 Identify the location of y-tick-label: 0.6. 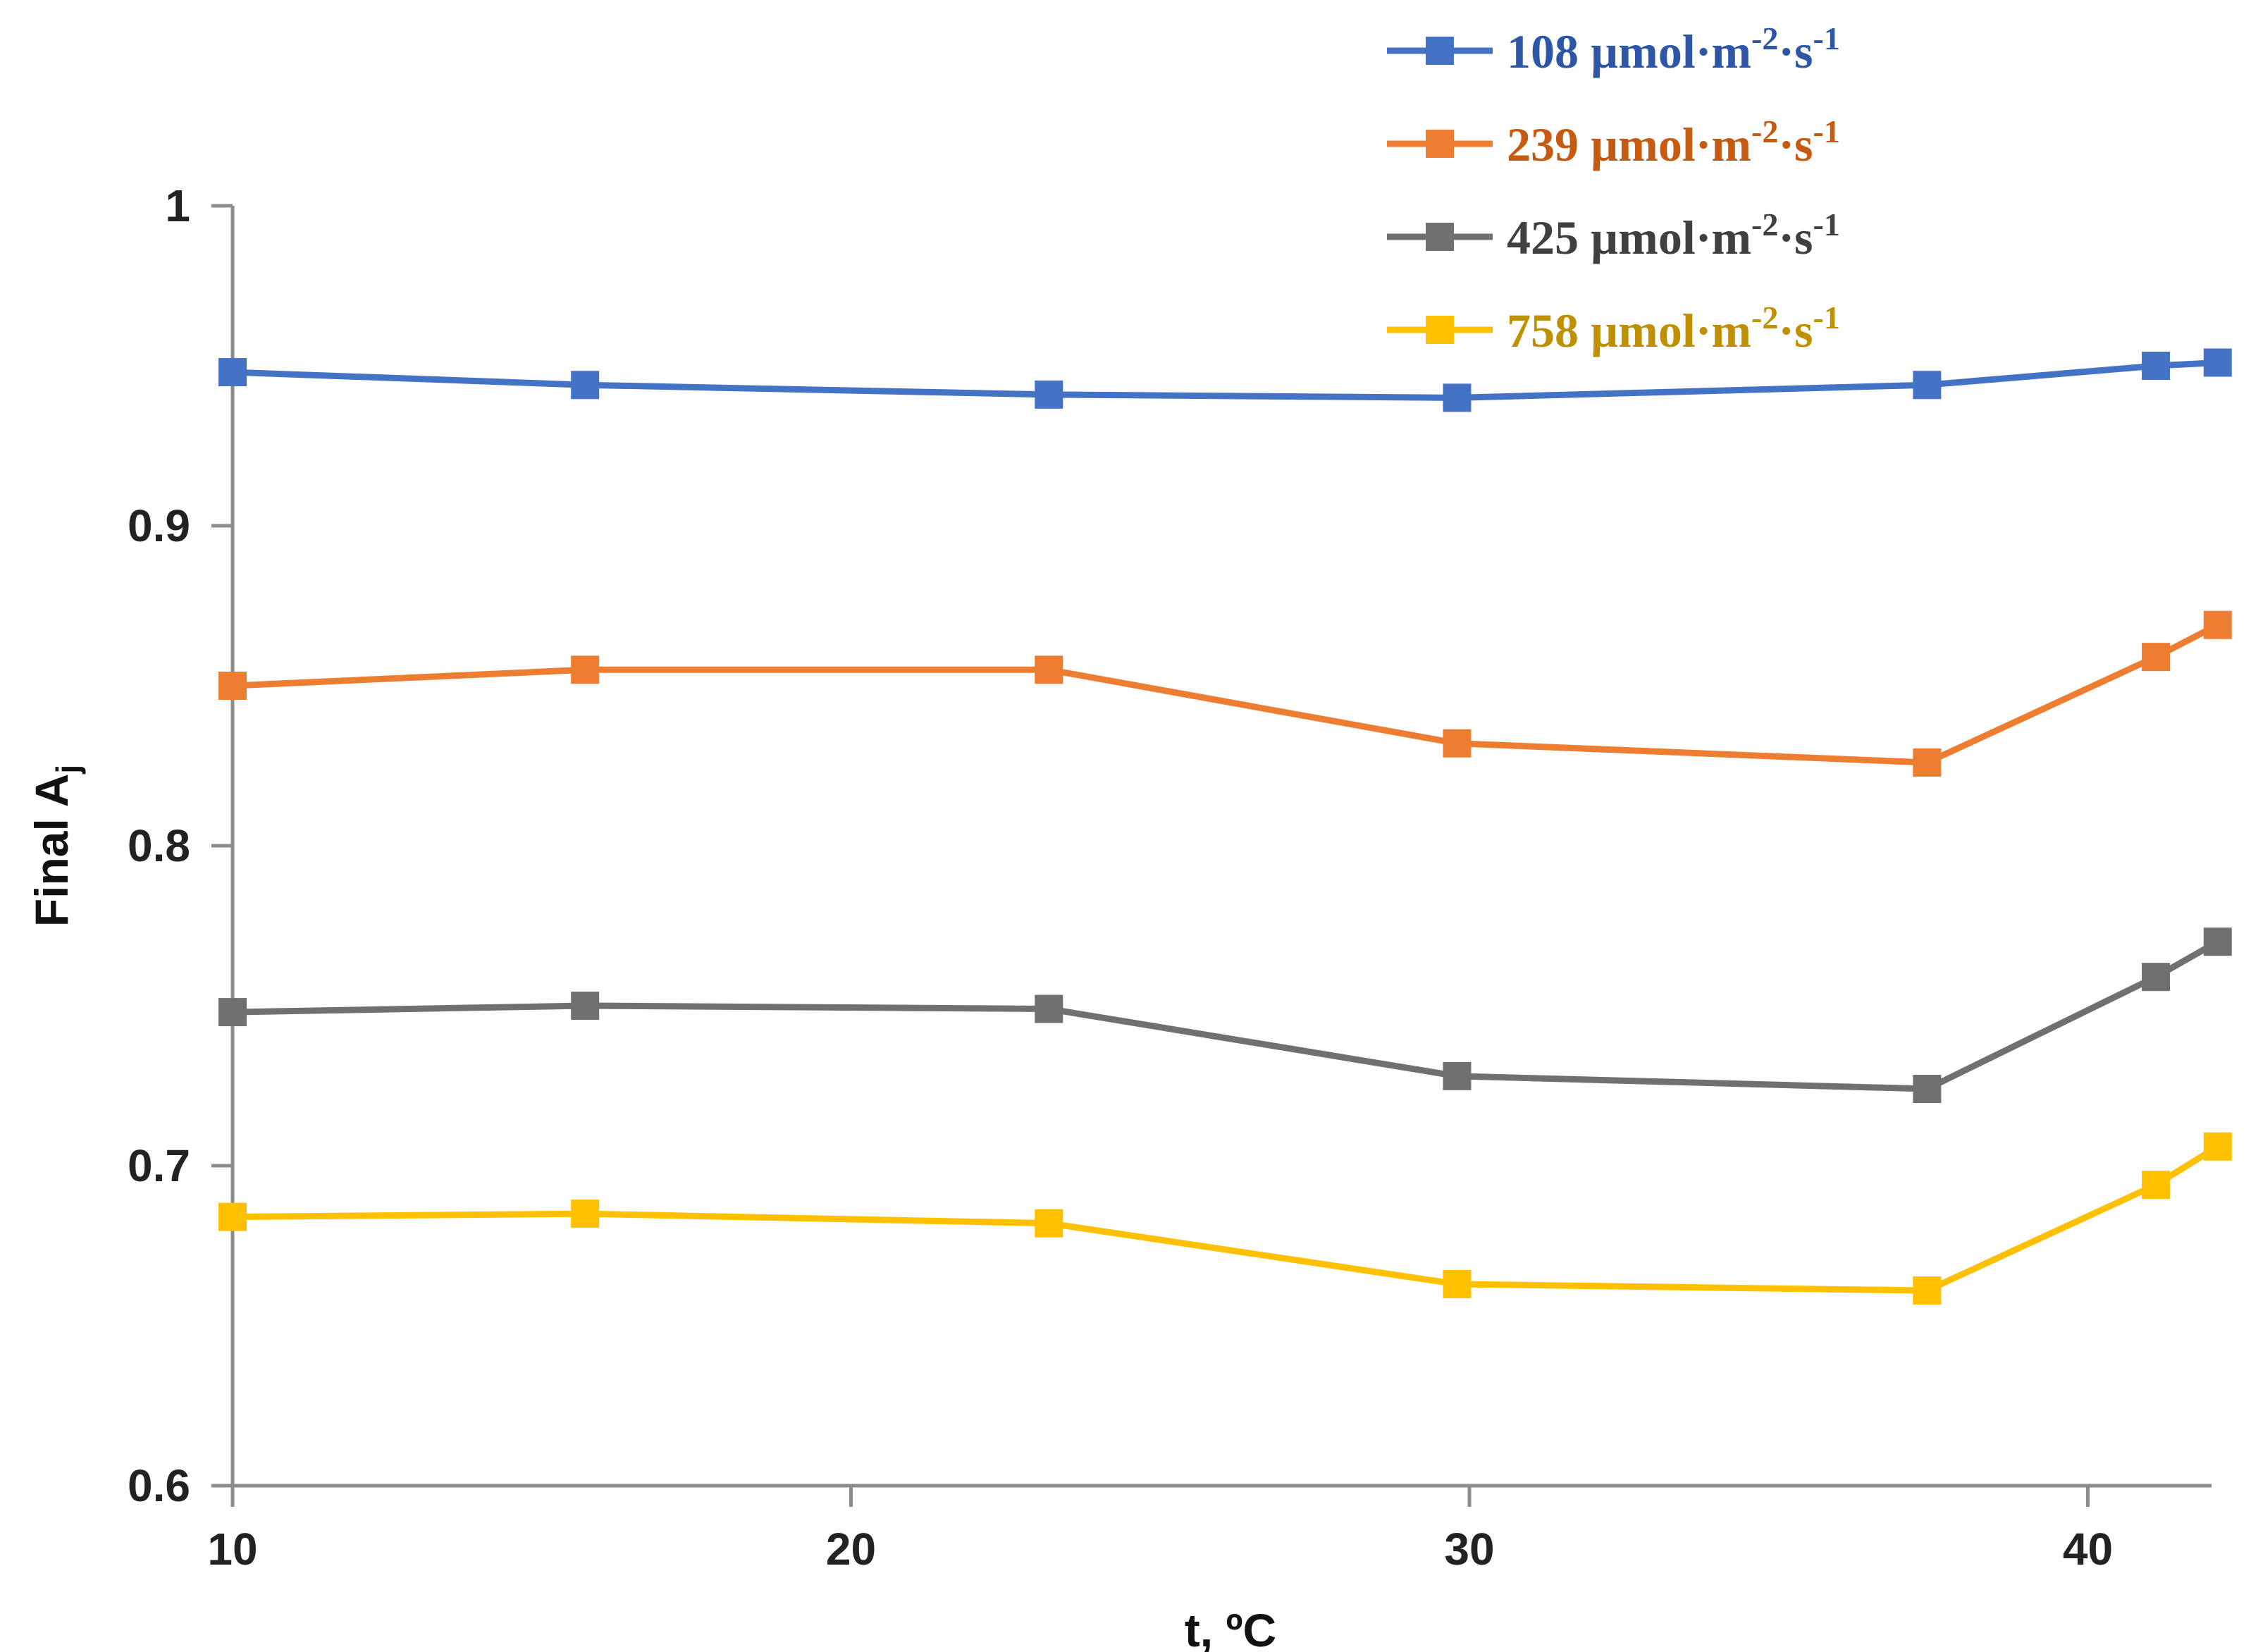
(159, 1485).